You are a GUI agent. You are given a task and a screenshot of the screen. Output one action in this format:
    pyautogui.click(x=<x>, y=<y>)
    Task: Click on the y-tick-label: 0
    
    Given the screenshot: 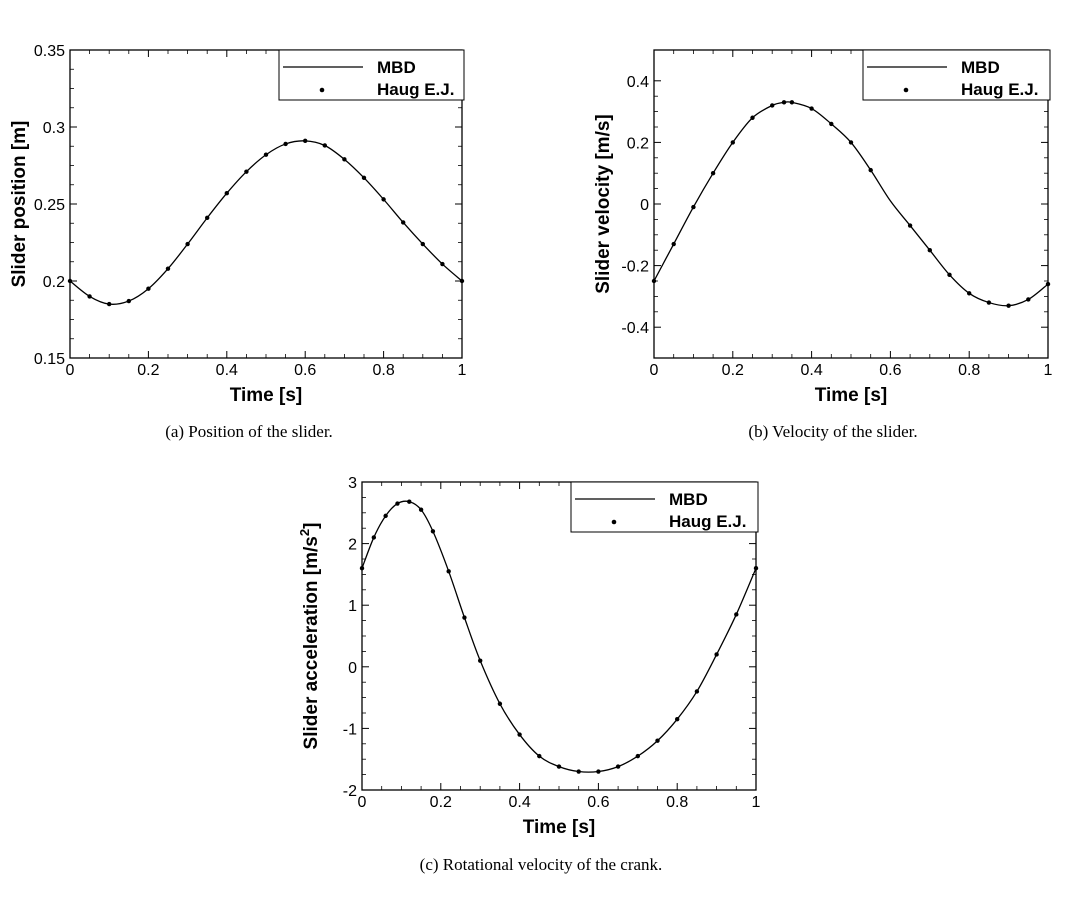 What is the action you would take?
    pyautogui.click(x=644, y=205)
    